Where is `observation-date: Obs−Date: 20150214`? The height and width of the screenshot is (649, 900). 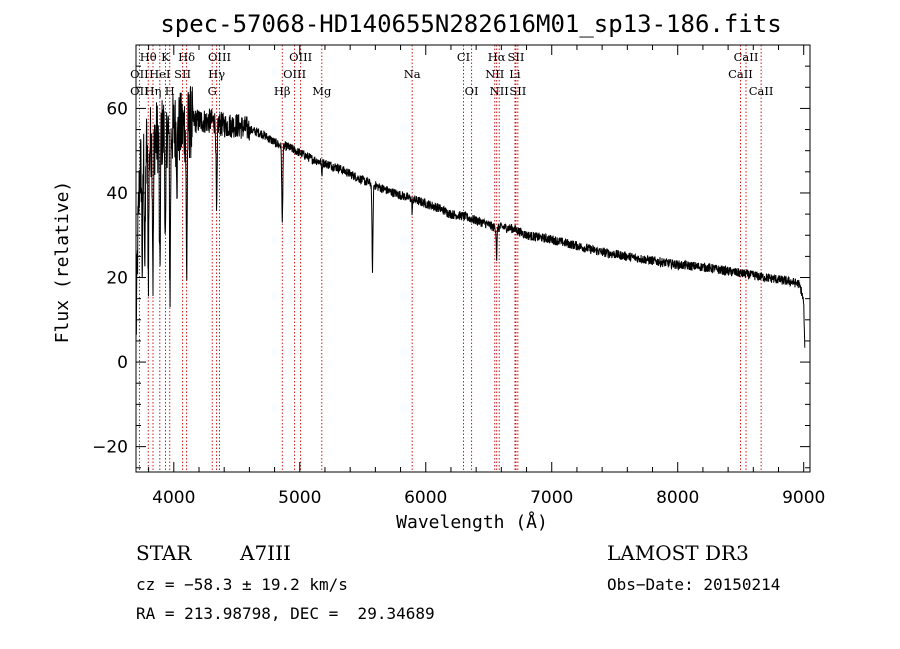 observation-date: Obs−Date: 20150214 is located at coordinates (694, 584).